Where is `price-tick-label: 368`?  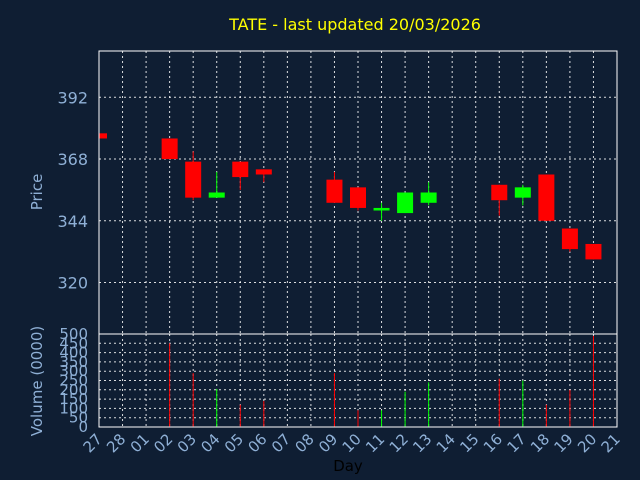 price-tick-label: 368 is located at coordinates (72, 159).